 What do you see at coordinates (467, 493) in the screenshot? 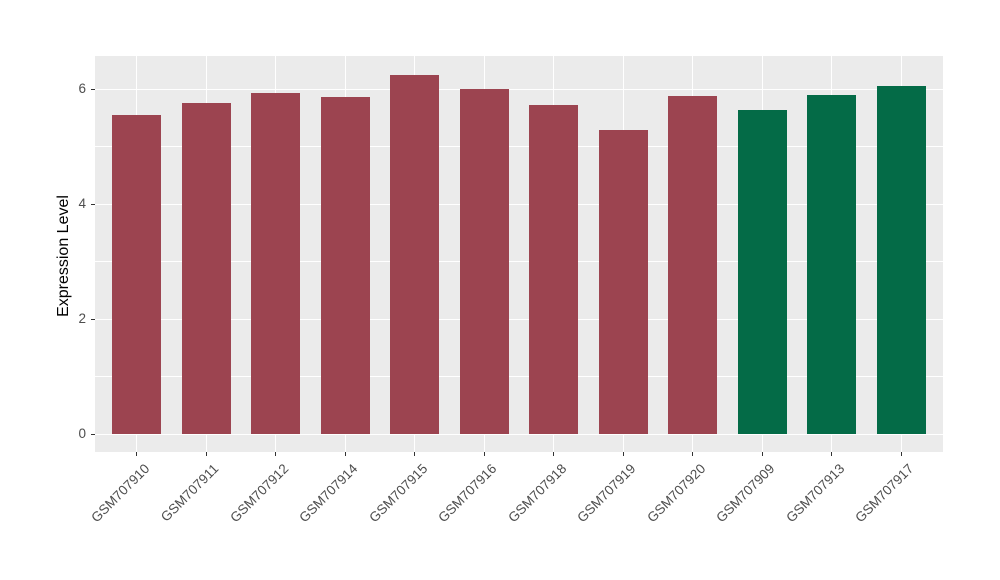
I see `x-tick-label: GSM707916` at bounding box center [467, 493].